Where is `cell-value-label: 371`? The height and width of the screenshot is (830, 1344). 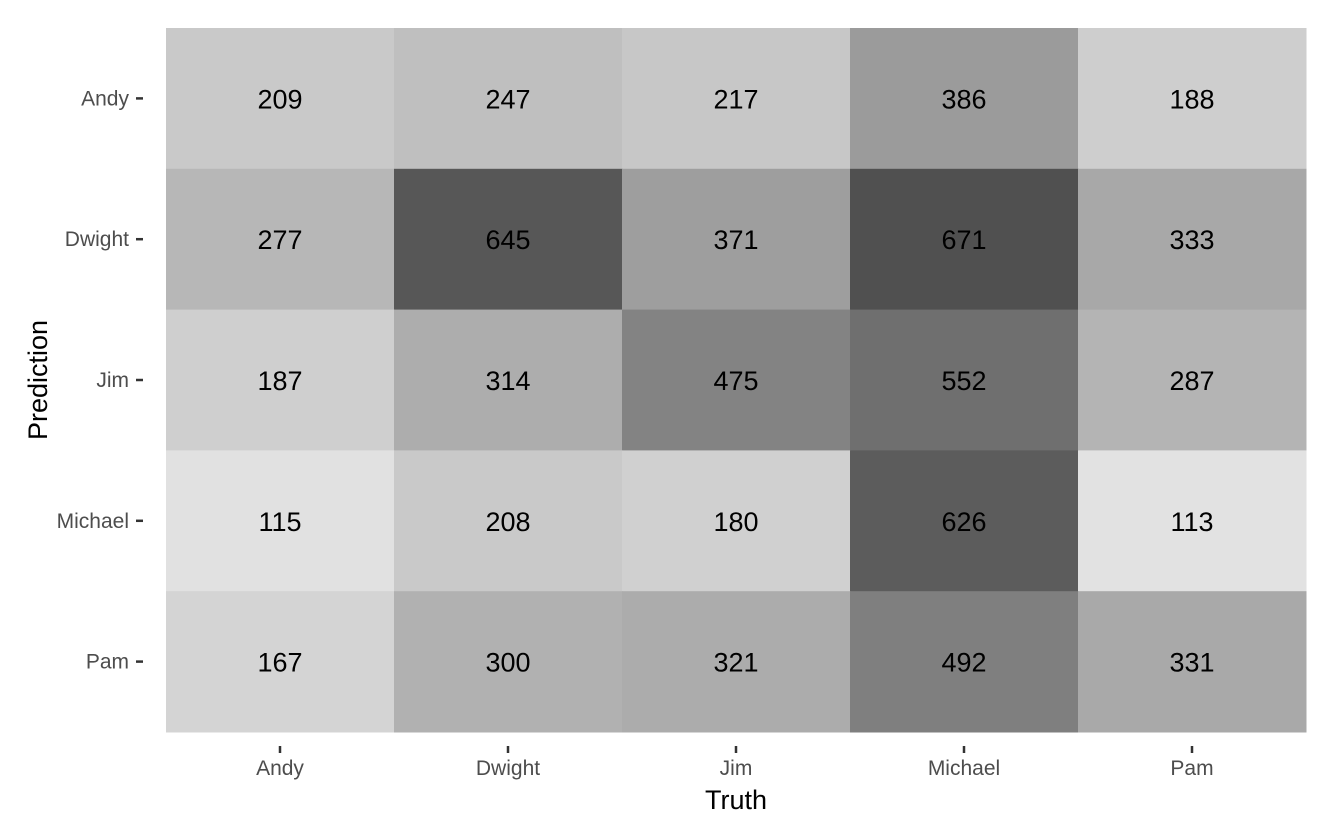
cell-value-label: 371 is located at coordinates (735, 240).